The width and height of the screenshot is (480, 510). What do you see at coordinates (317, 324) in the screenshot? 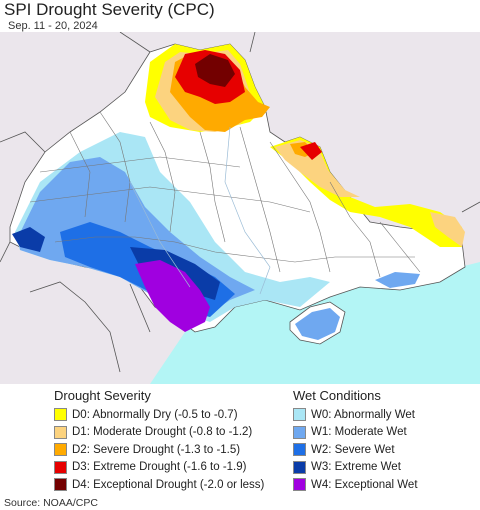
I see `w1-crimea` at bounding box center [317, 324].